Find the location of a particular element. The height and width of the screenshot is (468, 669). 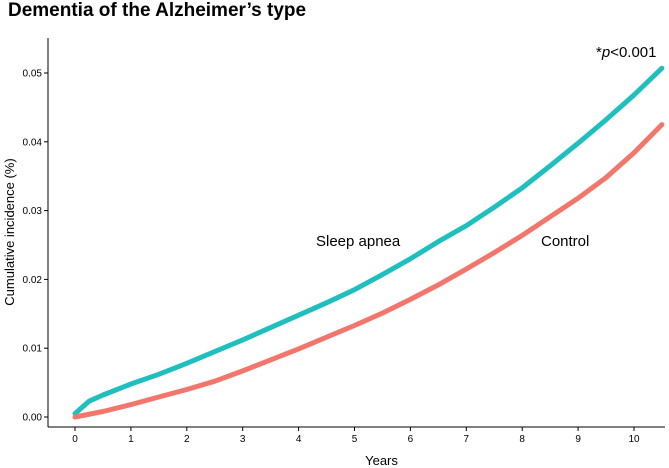

y-tick-label: 0.00 is located at coordinates (33, 418).